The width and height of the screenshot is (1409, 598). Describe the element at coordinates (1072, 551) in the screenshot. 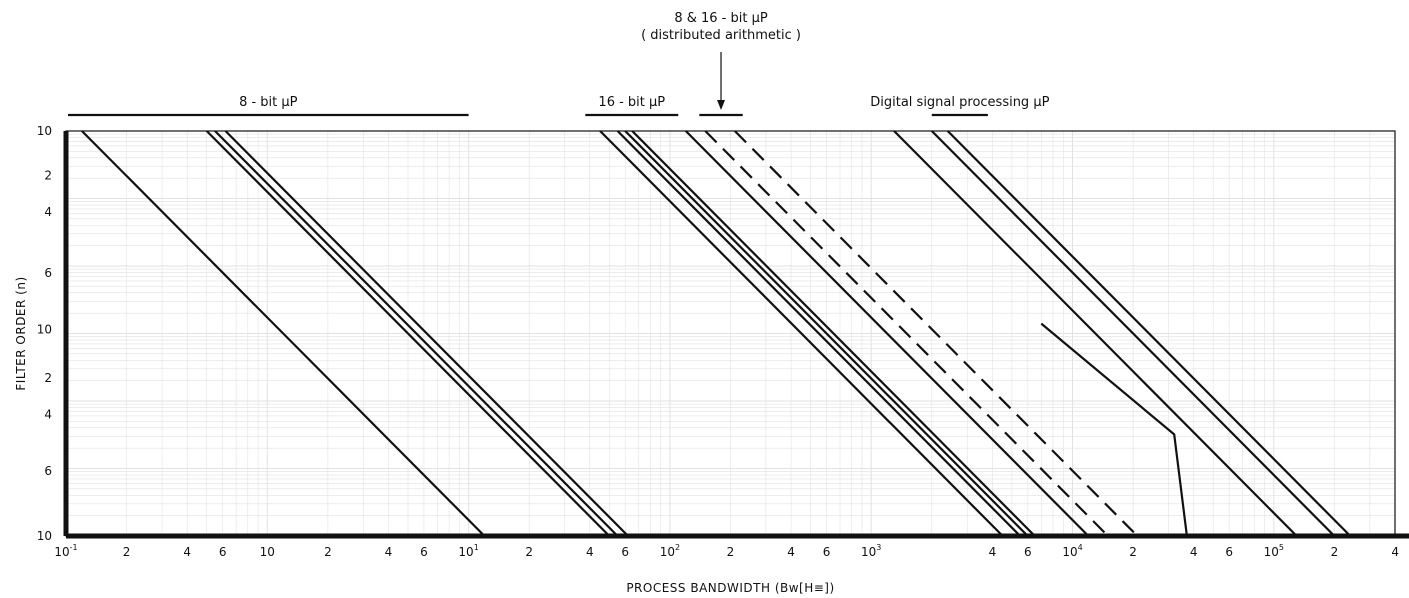

I see `x-tick-label: 10⁴` at that location.